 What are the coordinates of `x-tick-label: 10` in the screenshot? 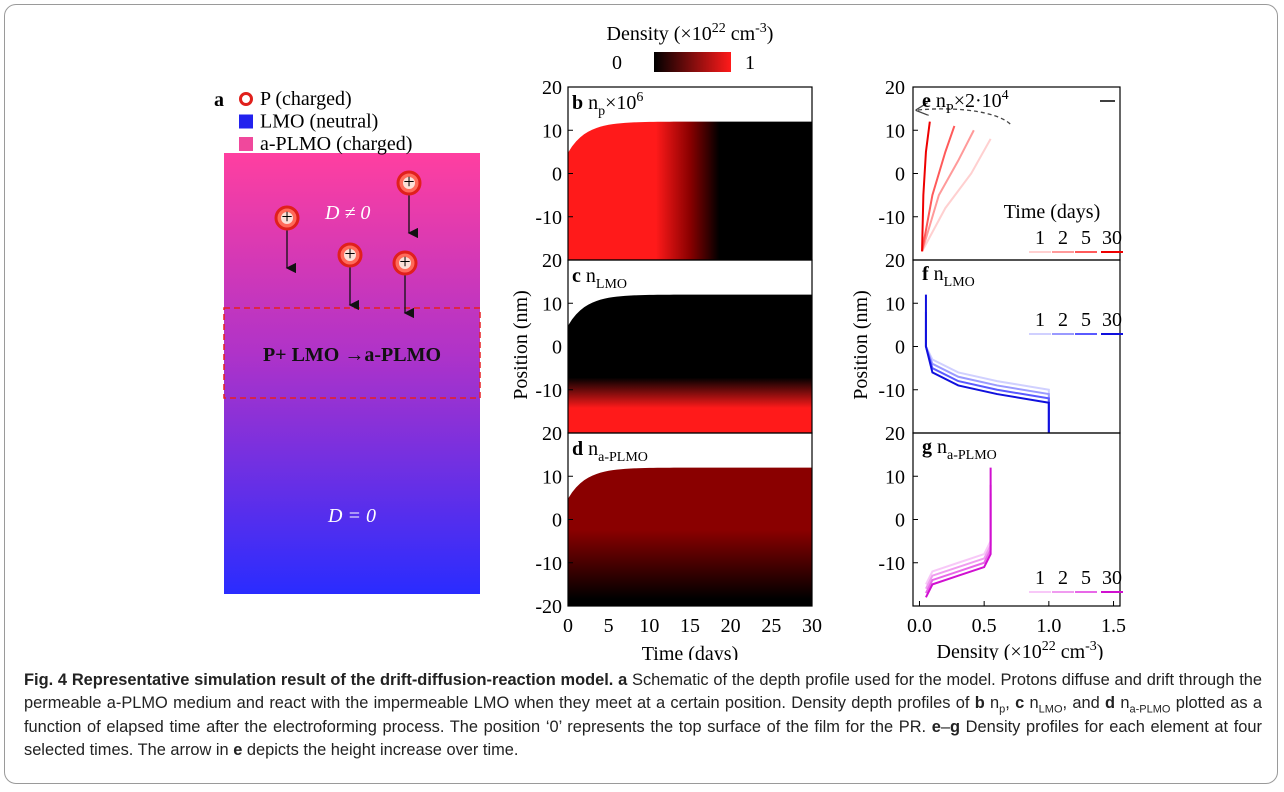 It's located at (649, 626).